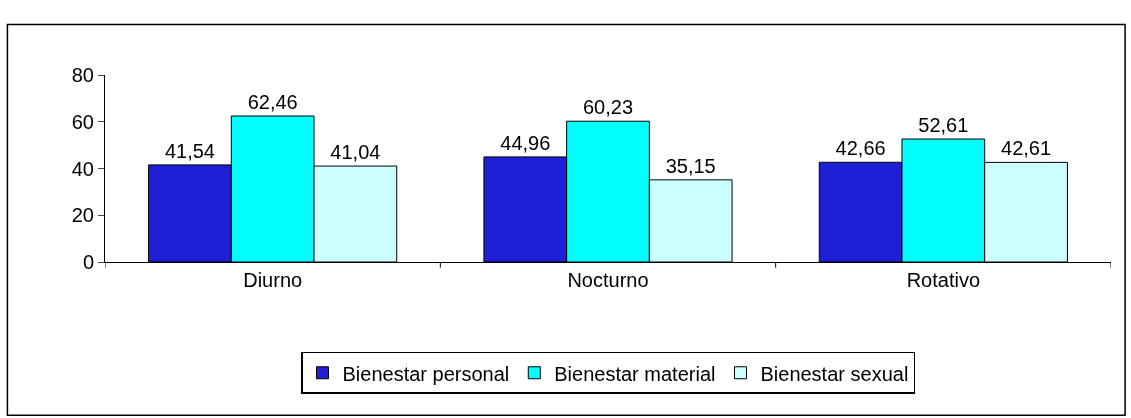 This screenshot has height=418, width=1131. What do you see at coordinates (272, 102) in the screenshot?
I see `data-label: 62,46` at bounding box center [272, 102].